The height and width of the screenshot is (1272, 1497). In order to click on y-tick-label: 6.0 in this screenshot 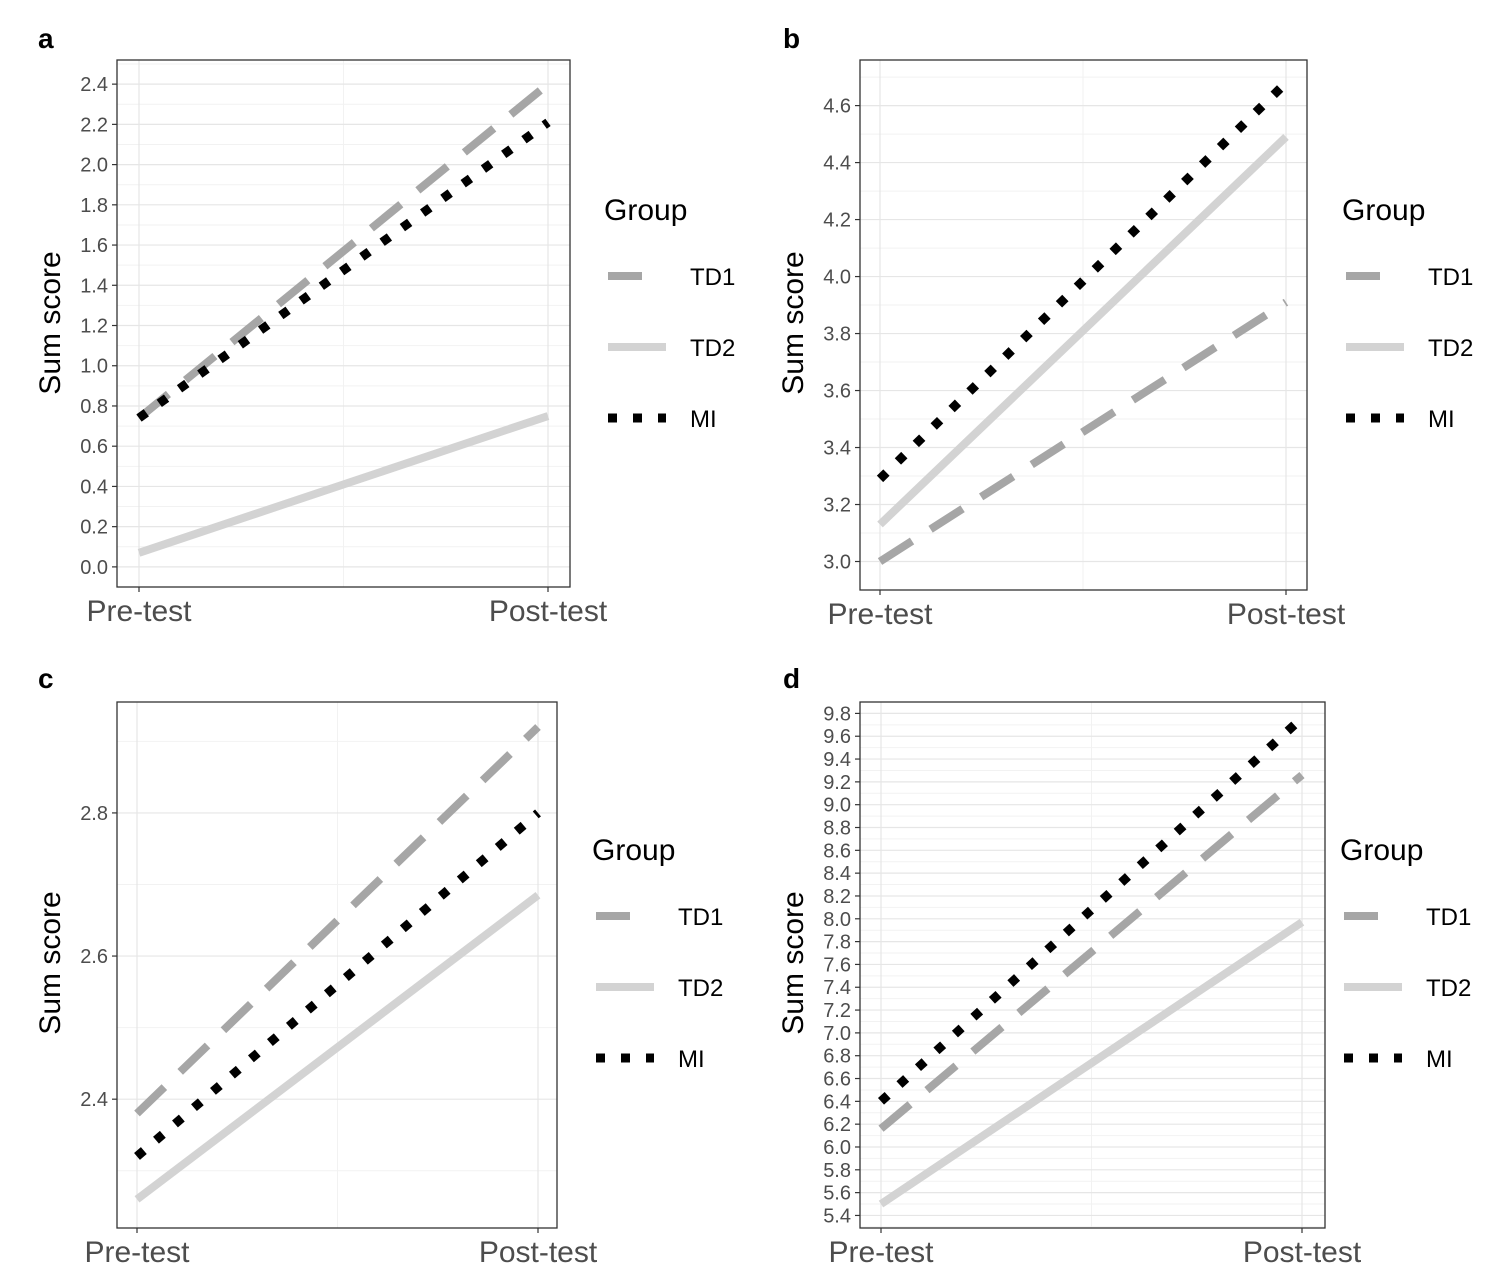, I will do `click(837, 1148)`.